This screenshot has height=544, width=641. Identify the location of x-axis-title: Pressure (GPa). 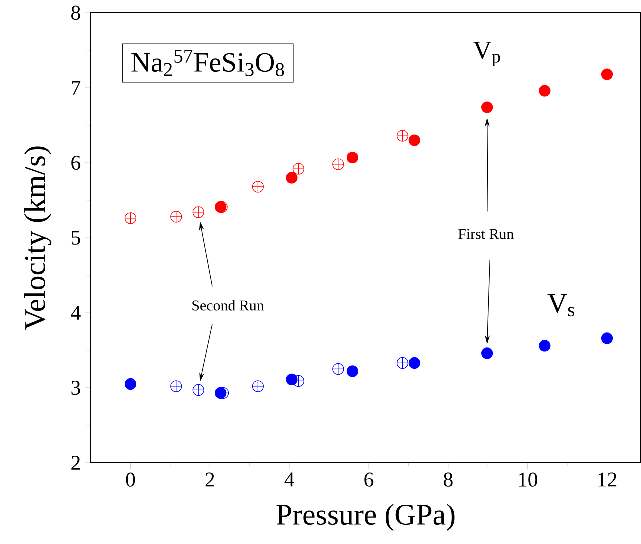
(365, 518).